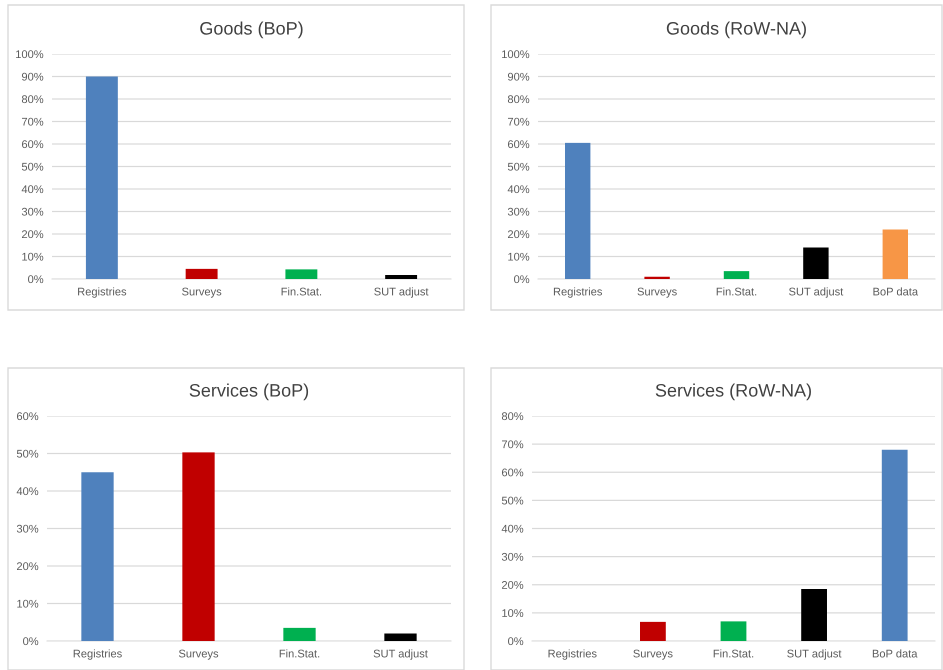 This screenshot has width=943, height=670. I want to click on chart-title: Goods (BoP), so click(251, 29).